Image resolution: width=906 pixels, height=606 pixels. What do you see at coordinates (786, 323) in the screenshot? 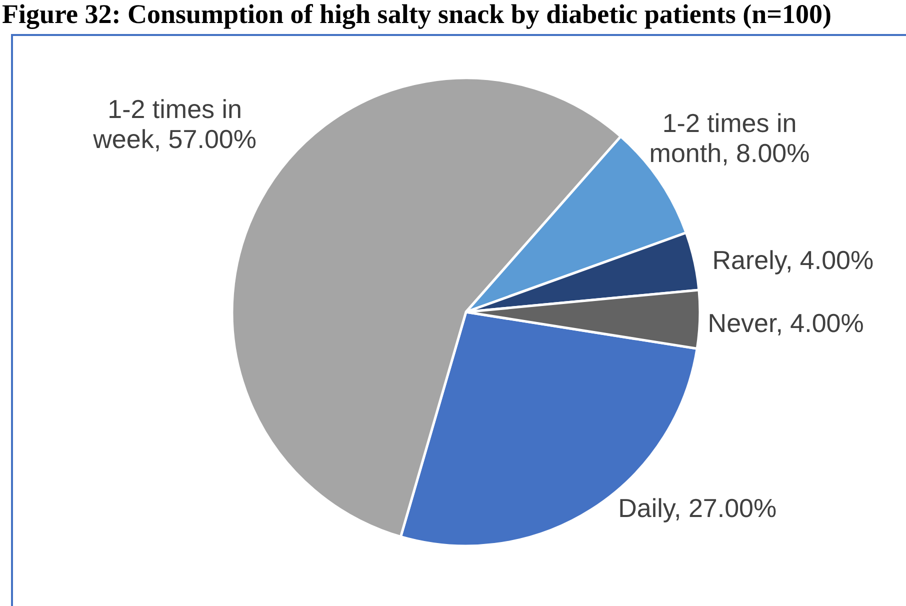
I see `slice-label: Never, 4.00%` at bounding box center [786, 323].